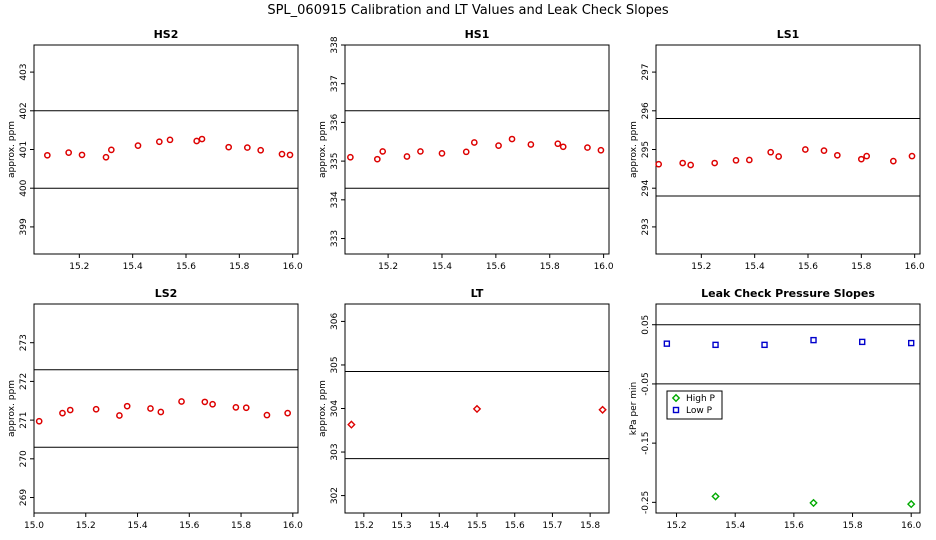 The image size is (936, 540). I want to click on panel-title: Leak Check Pressure Slopes, so click(788, 293).